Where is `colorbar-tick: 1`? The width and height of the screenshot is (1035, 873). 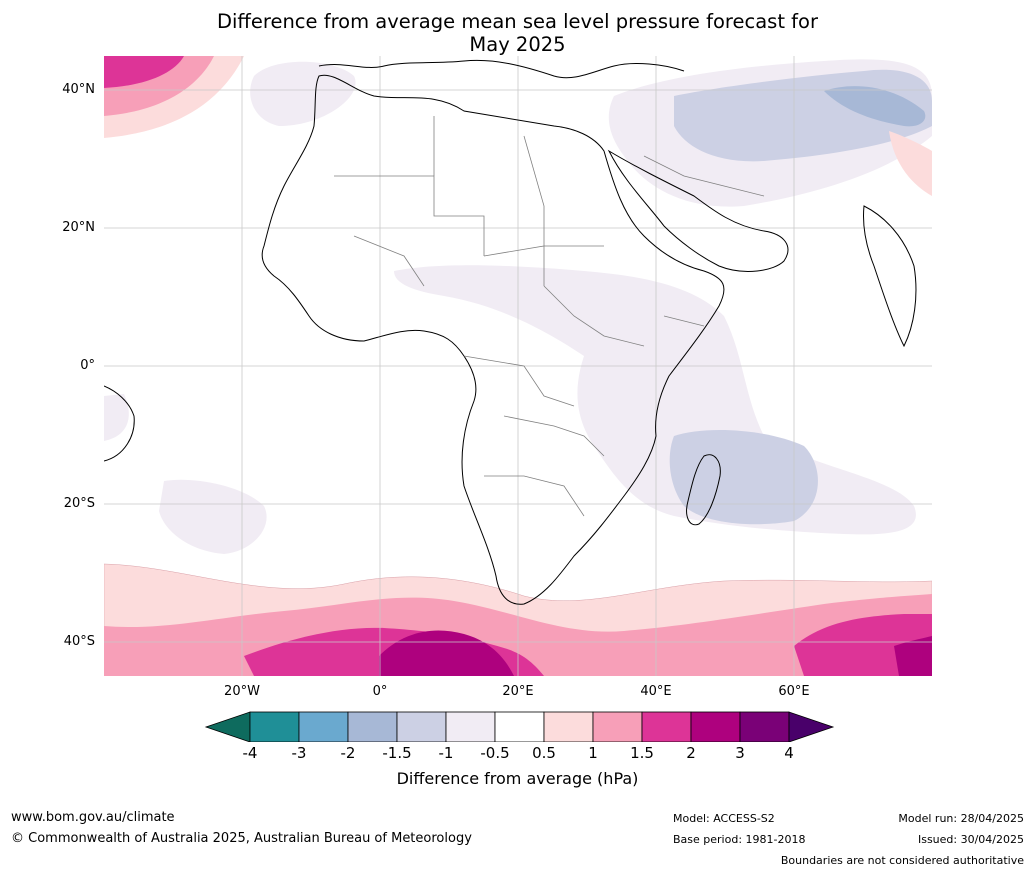
colorbar-tick: 1 is located at coordinates (593, 753).